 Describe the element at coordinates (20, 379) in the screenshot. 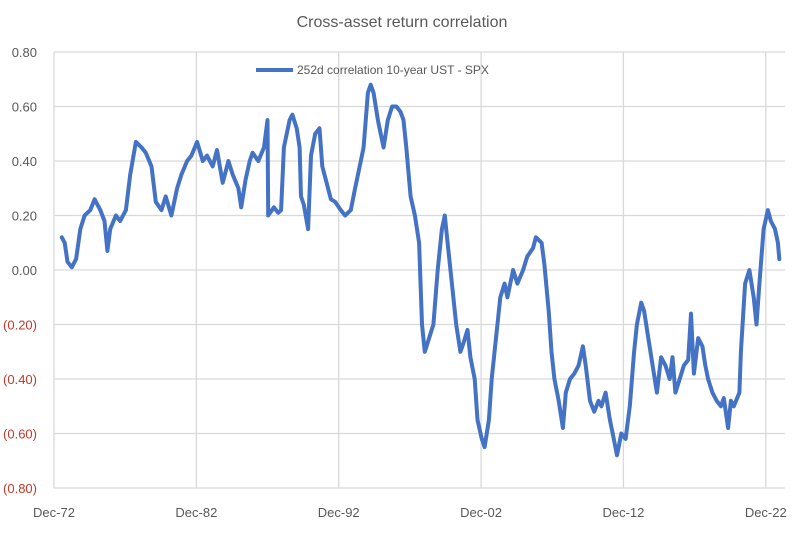

I see `y-tick-label: (0.40)` at that location.